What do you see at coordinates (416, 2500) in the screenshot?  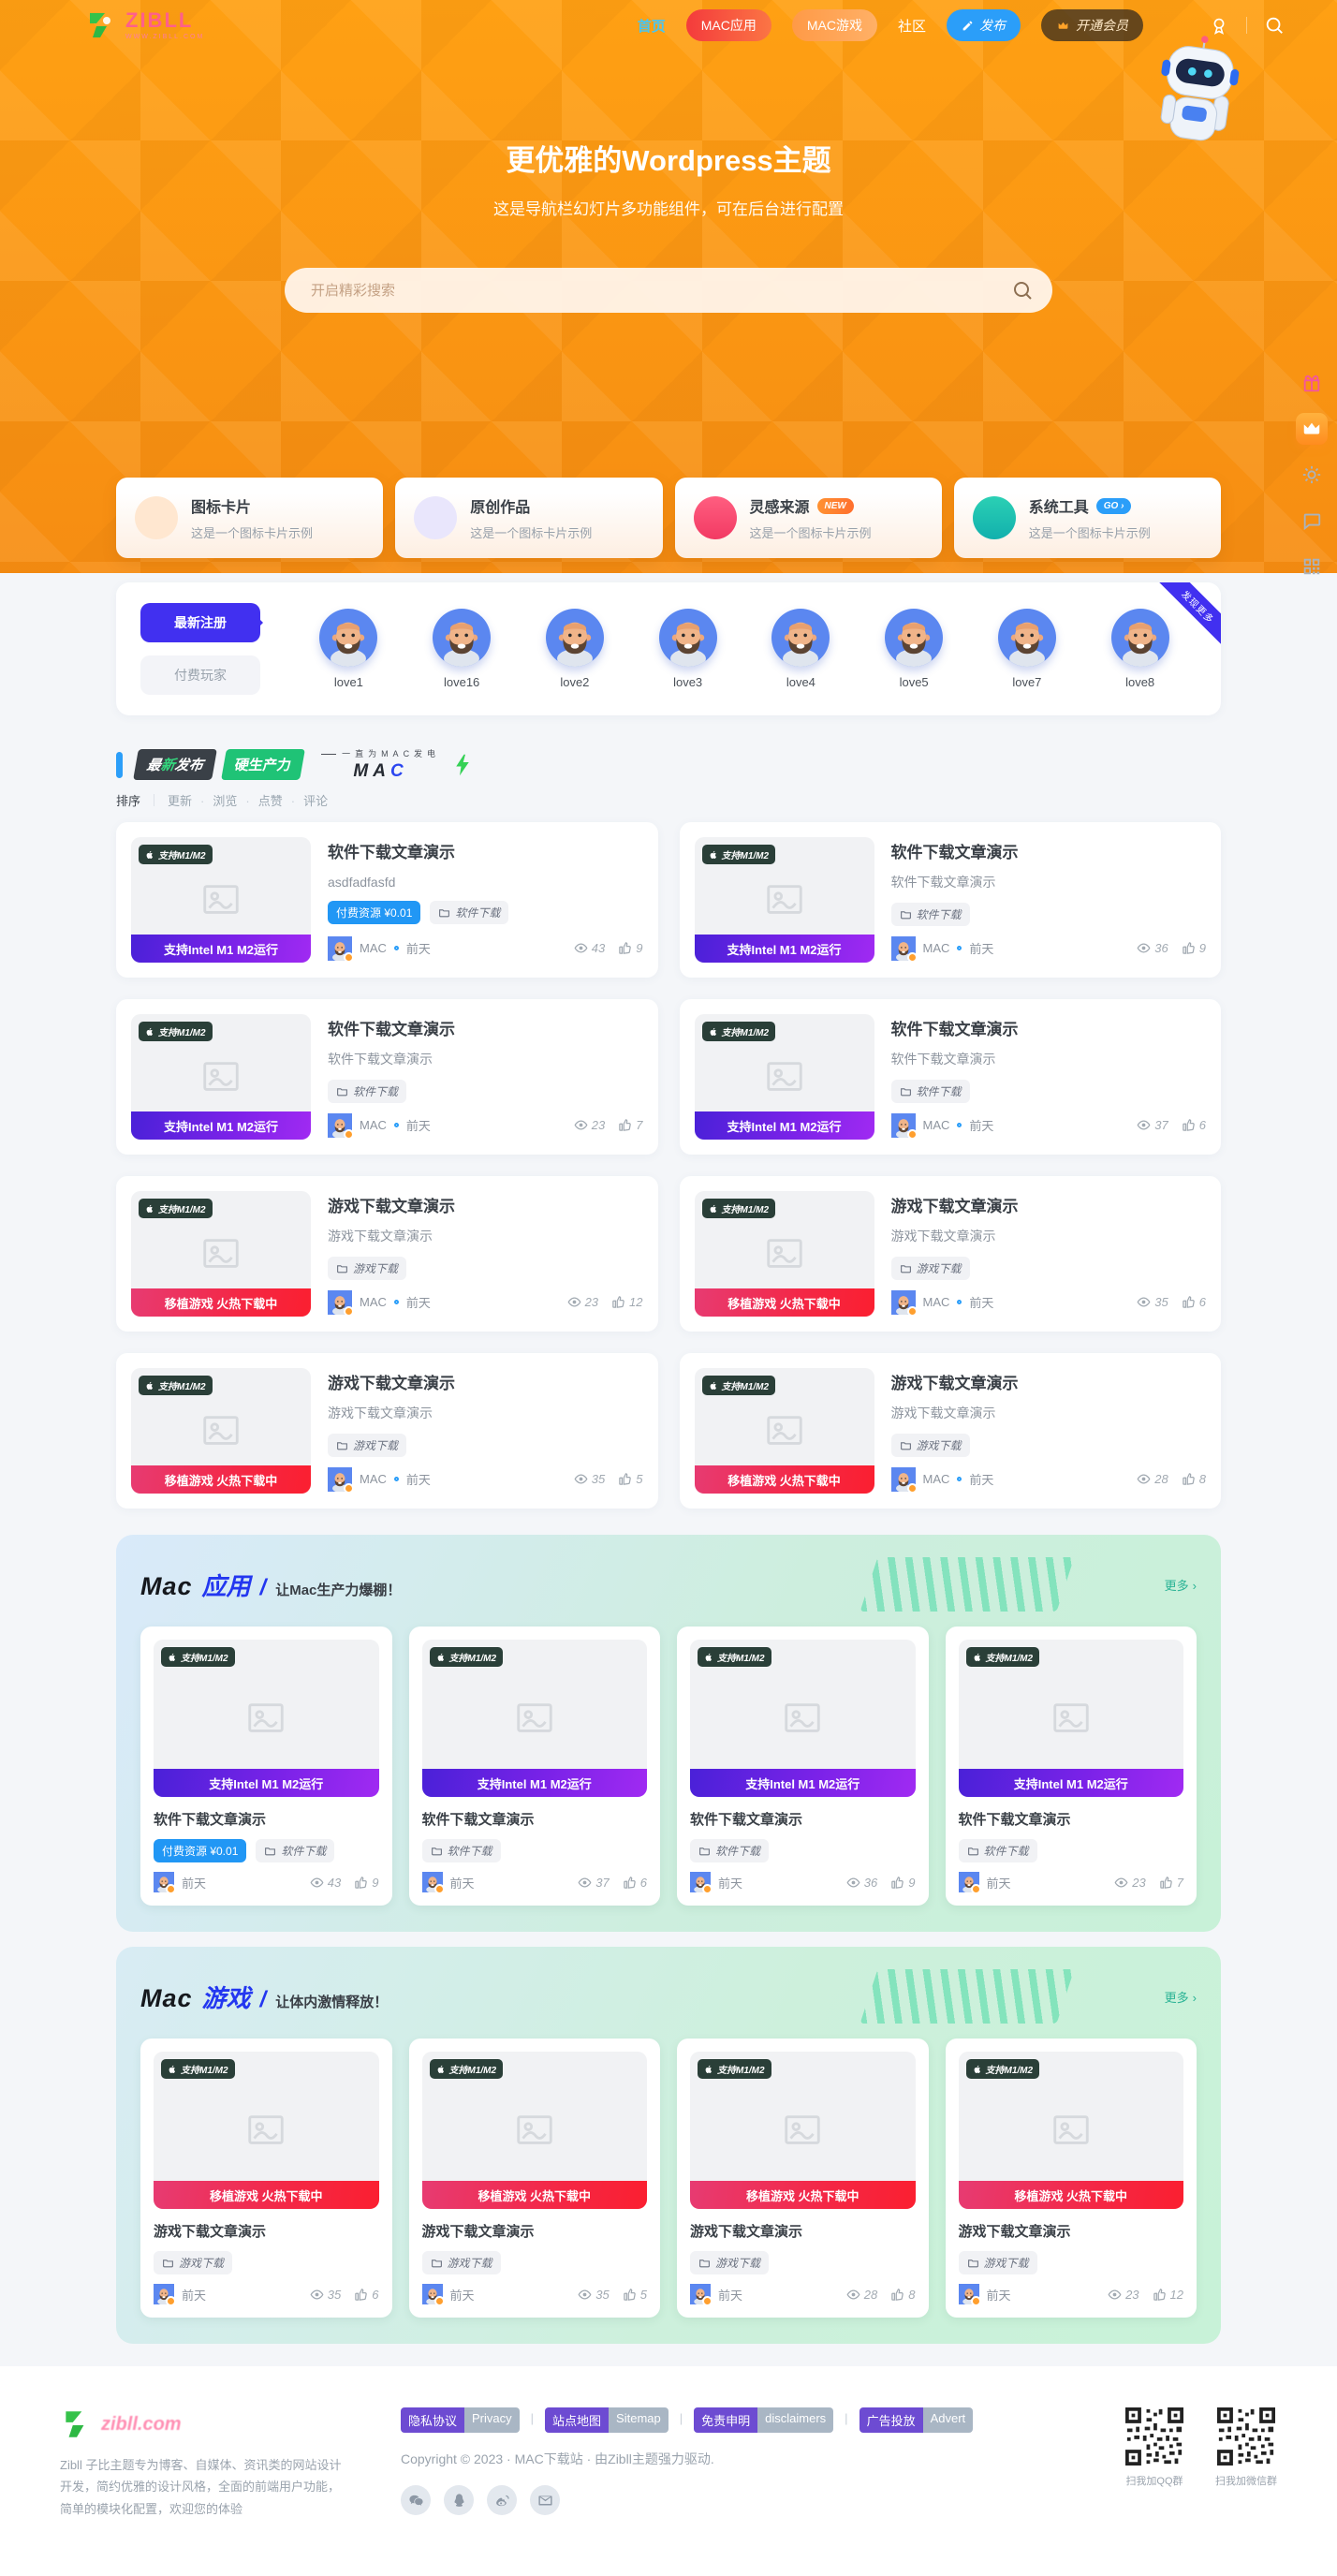 I see `wechat-icon` at bounding box center [416, 2500].